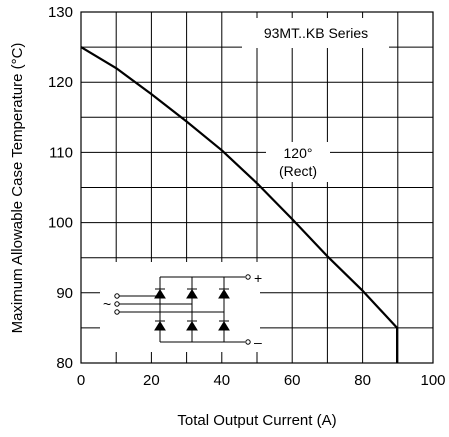  Describe the element at coordinates (432, 380) in the screenshot. I see `x-tick-label: 100` at that location.